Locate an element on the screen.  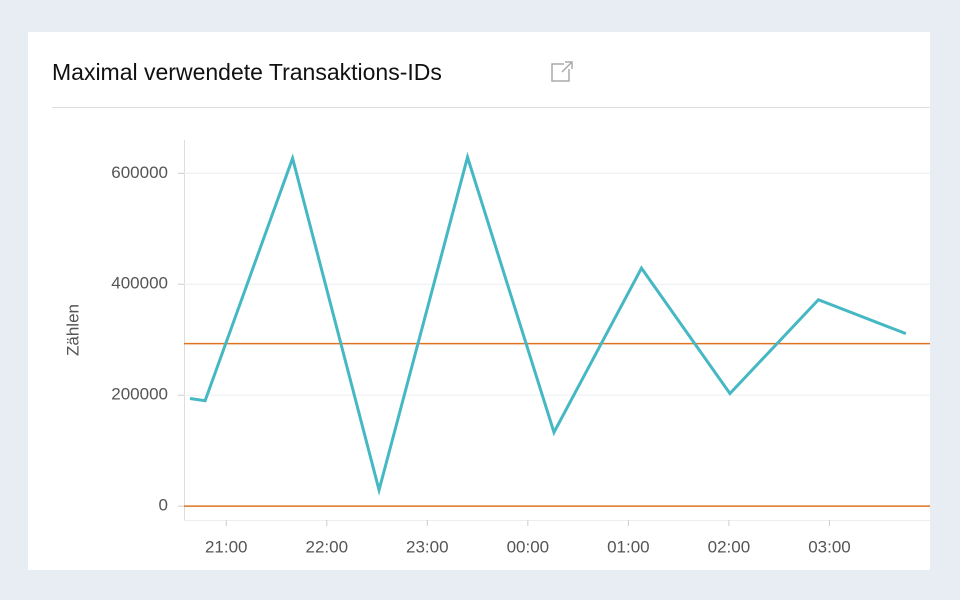
icon-arrow is located at coordinates (567, 67).